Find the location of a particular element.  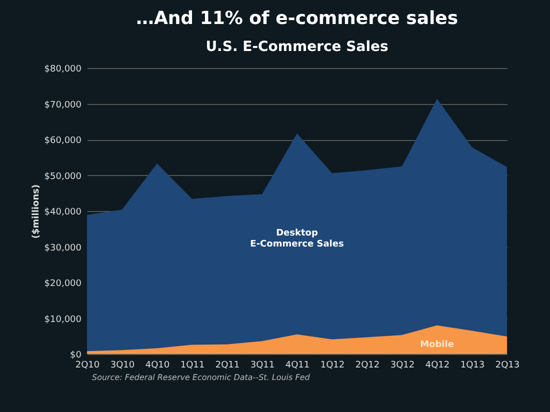

x-tick-label: 2Q13 is located at coordinates (507, 365).